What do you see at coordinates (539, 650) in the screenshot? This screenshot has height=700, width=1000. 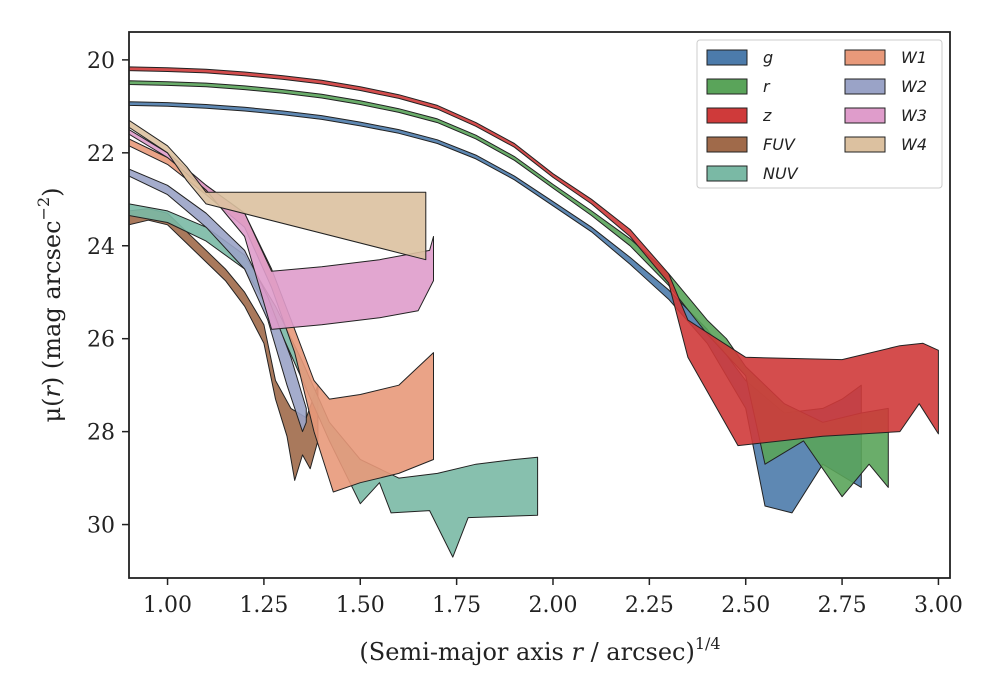 I see `x-axis-label: (Semi-major axis r / arcsec)1/4` at bounding box center [539, 650].